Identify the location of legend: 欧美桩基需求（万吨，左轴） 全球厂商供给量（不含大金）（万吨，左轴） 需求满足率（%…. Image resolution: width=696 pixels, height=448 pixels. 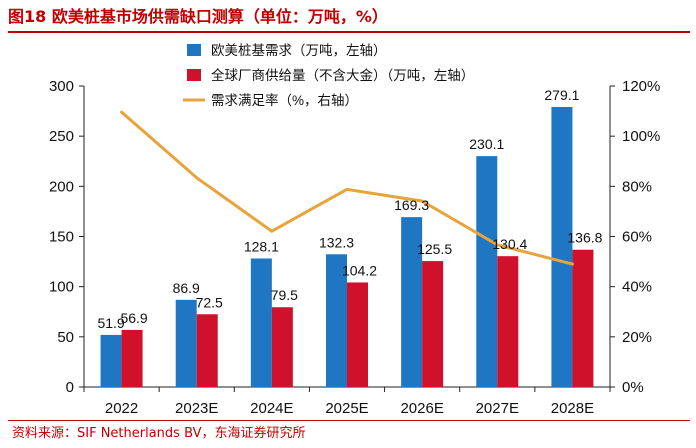
(328, 75).